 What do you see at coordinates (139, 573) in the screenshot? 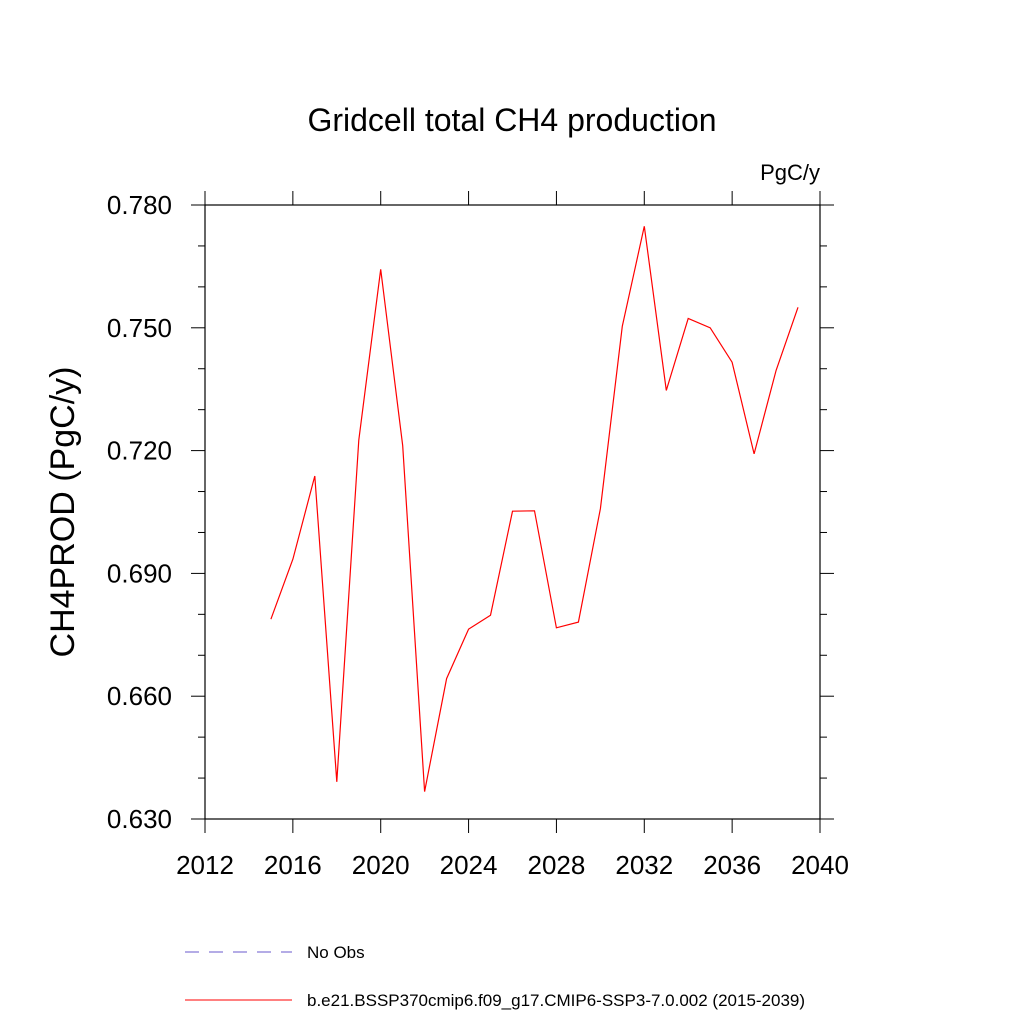
I see `y-tick-label: 0.690` at bounding box center [139, 573].